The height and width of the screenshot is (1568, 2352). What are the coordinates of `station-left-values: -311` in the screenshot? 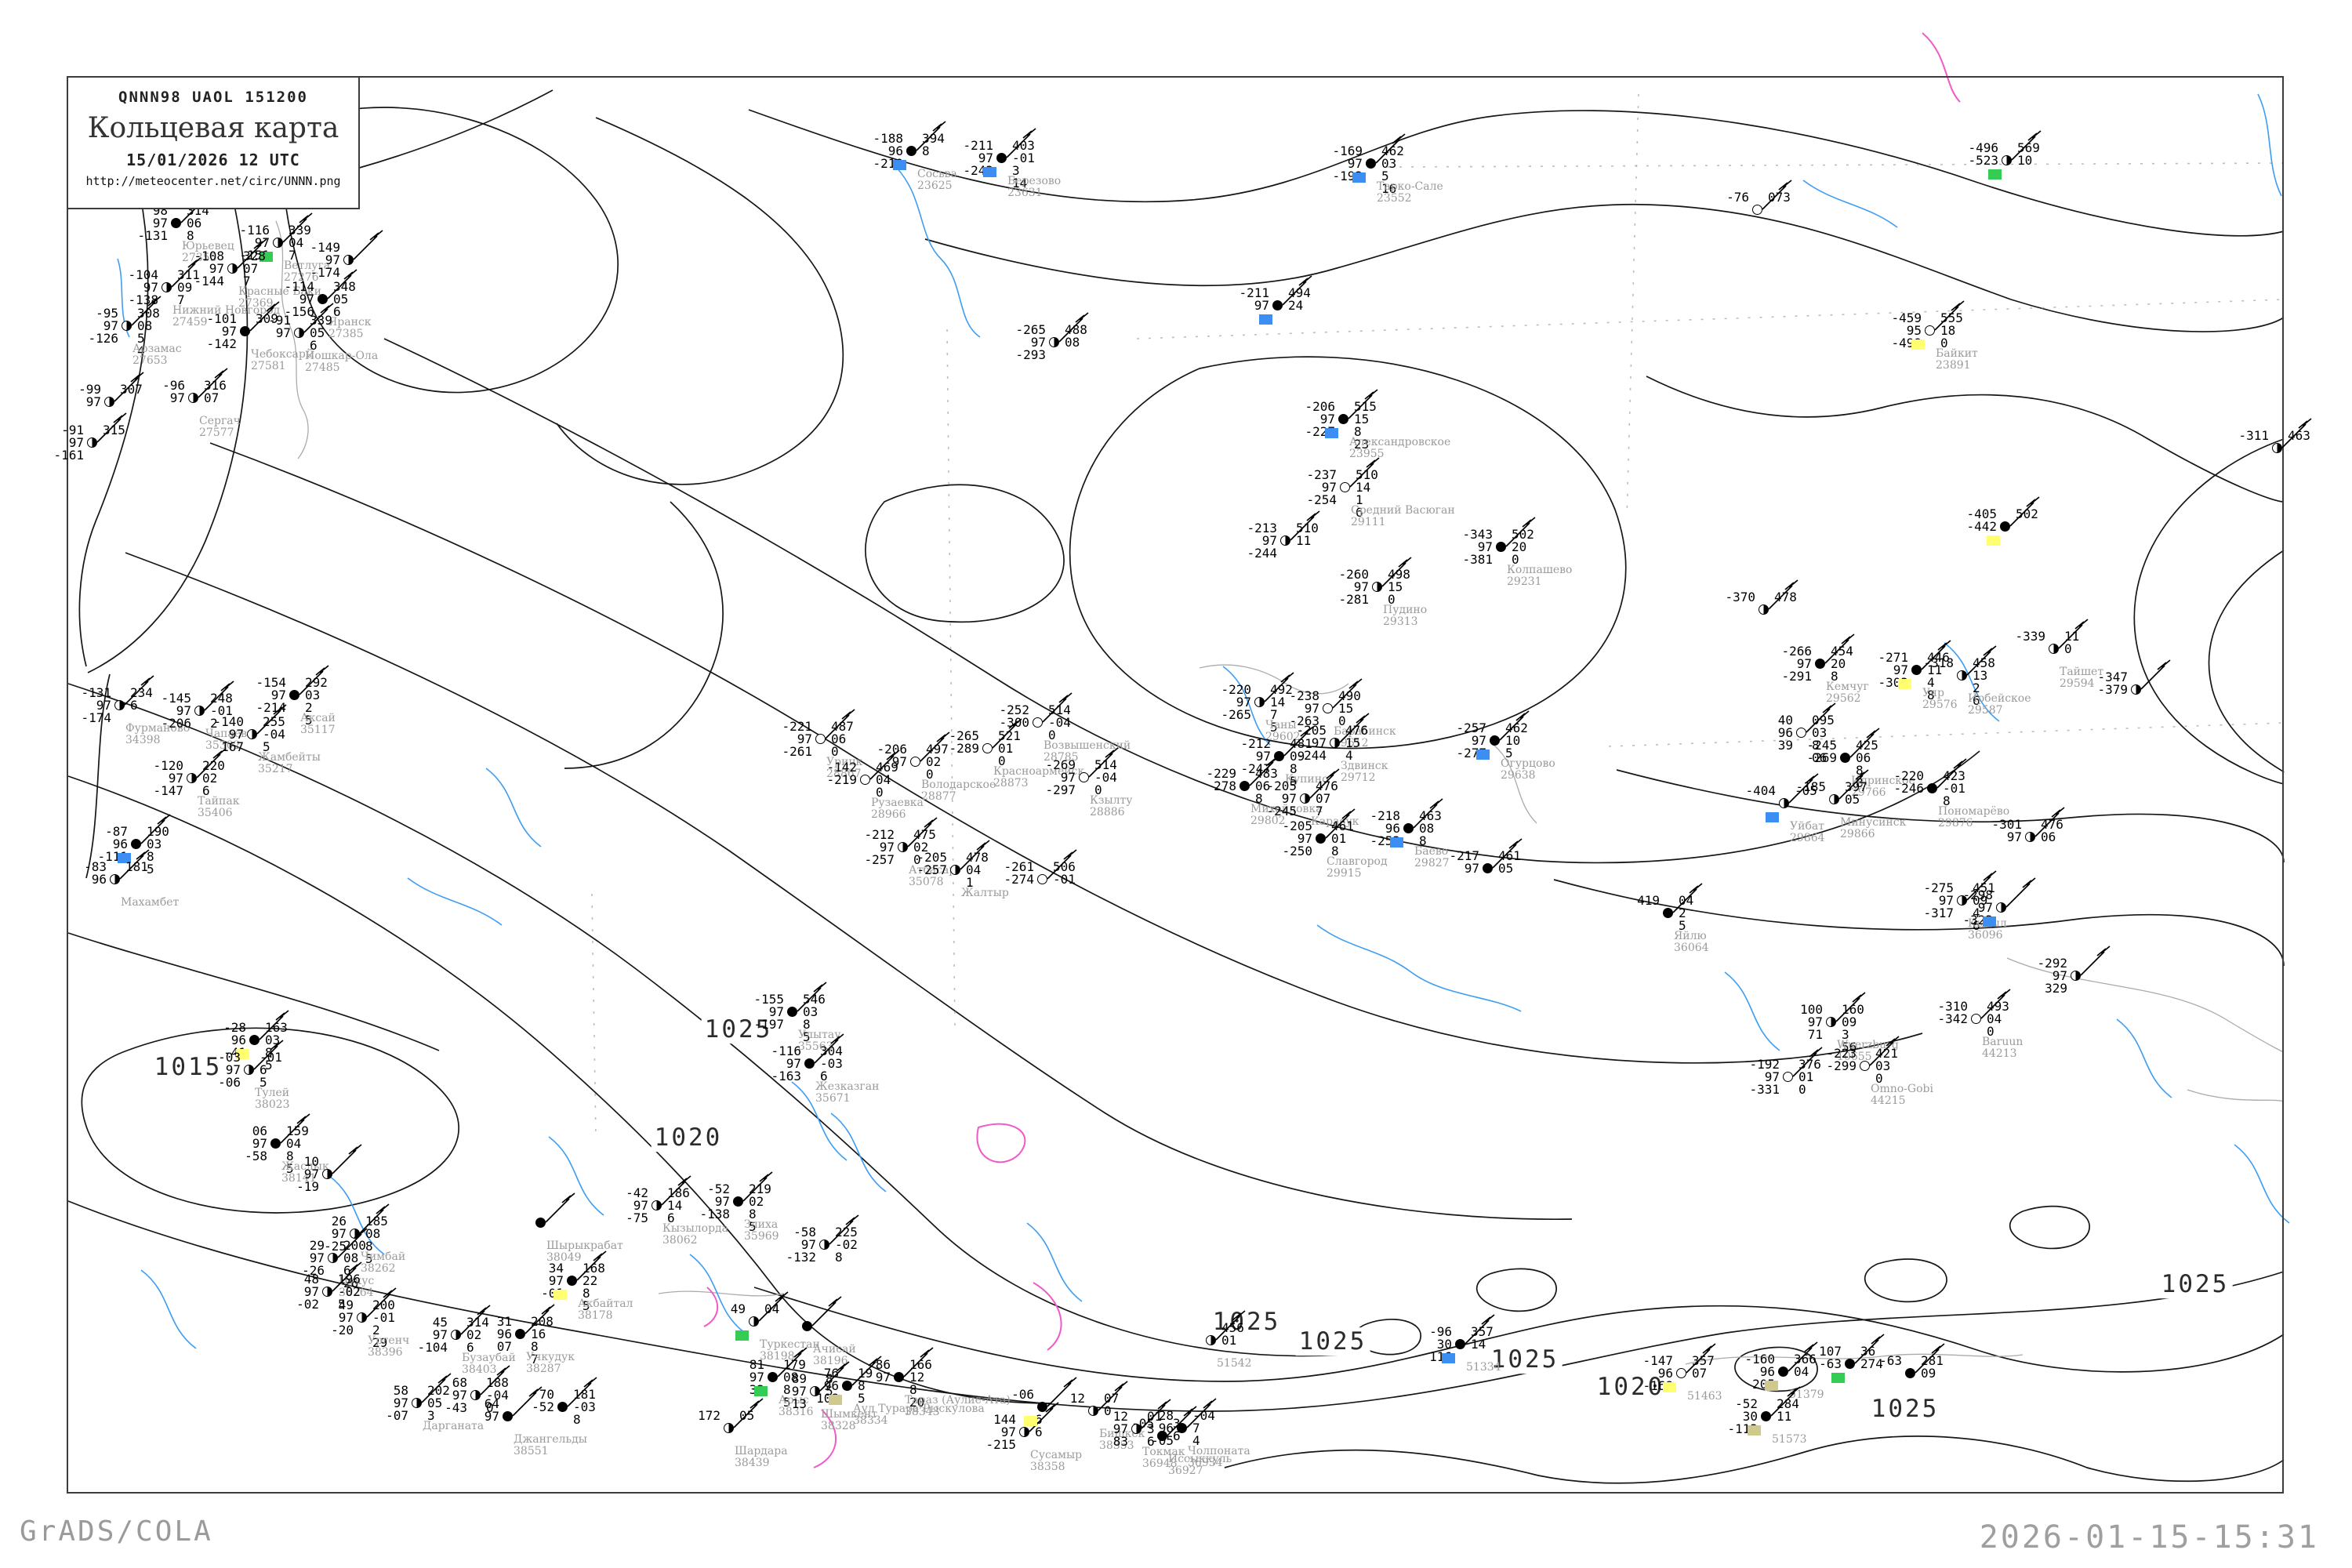 It's located at (2253, 435).